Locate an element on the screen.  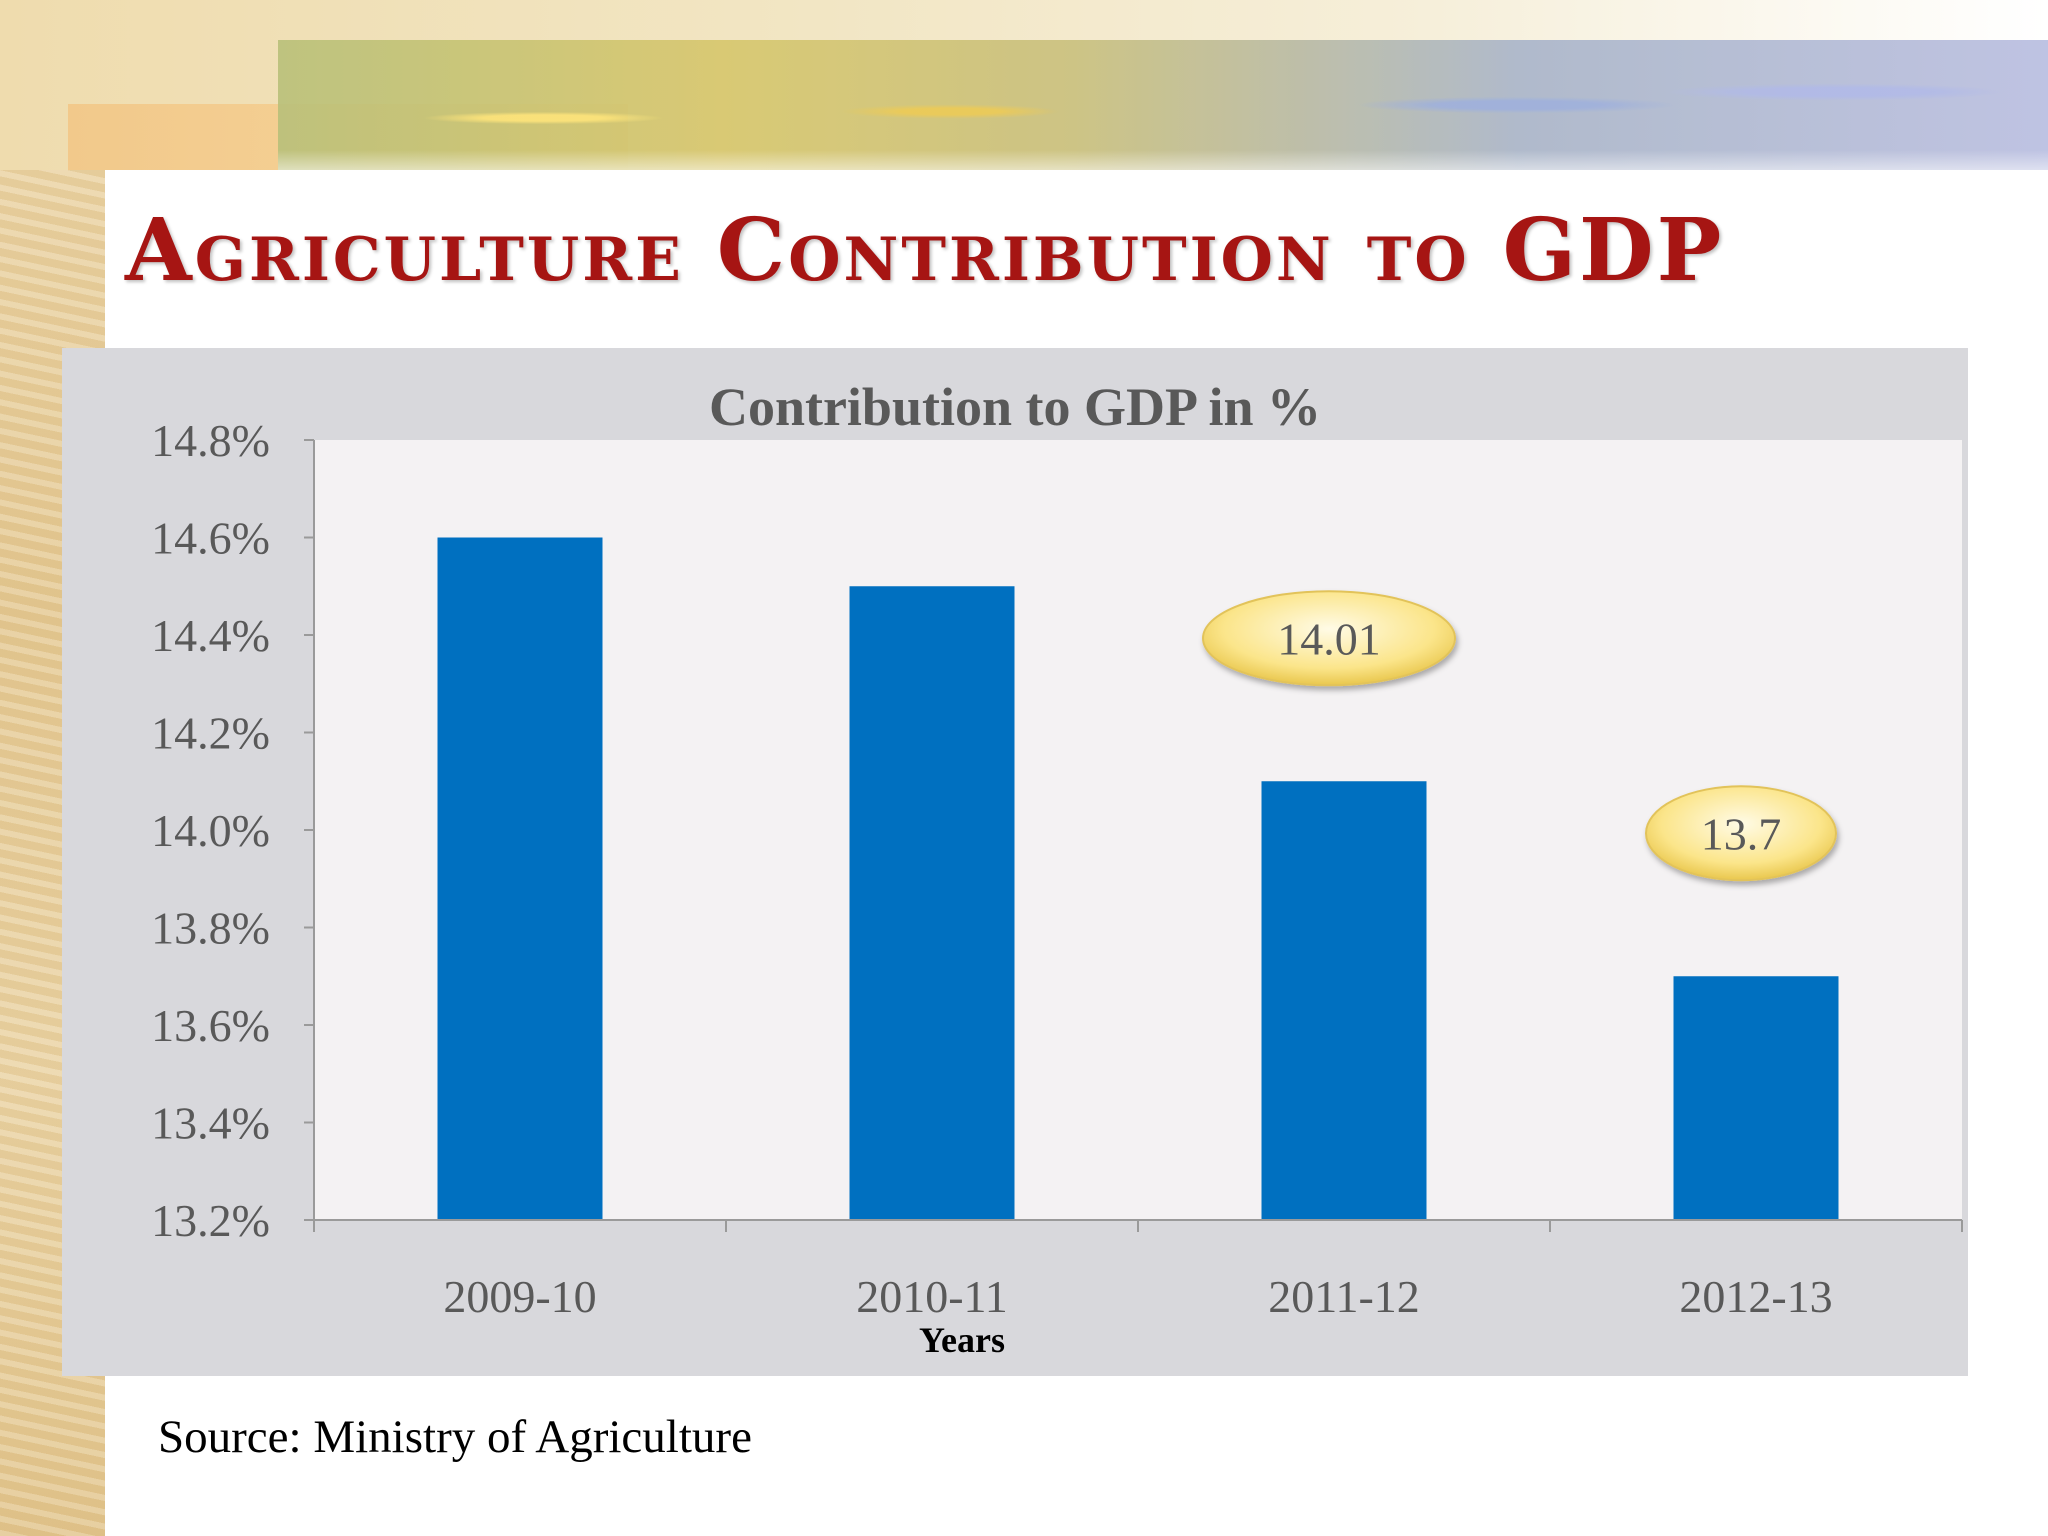
callout-label: 13.7 is located at coordinates (1741, 833).